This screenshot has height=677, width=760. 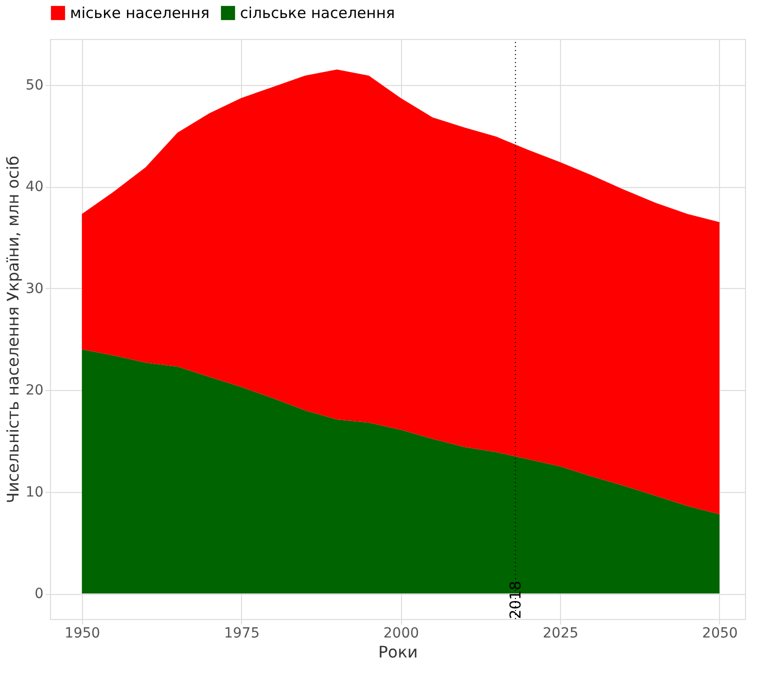 I want to click on x-tick-label: 1975, so click(x=242, y=634).